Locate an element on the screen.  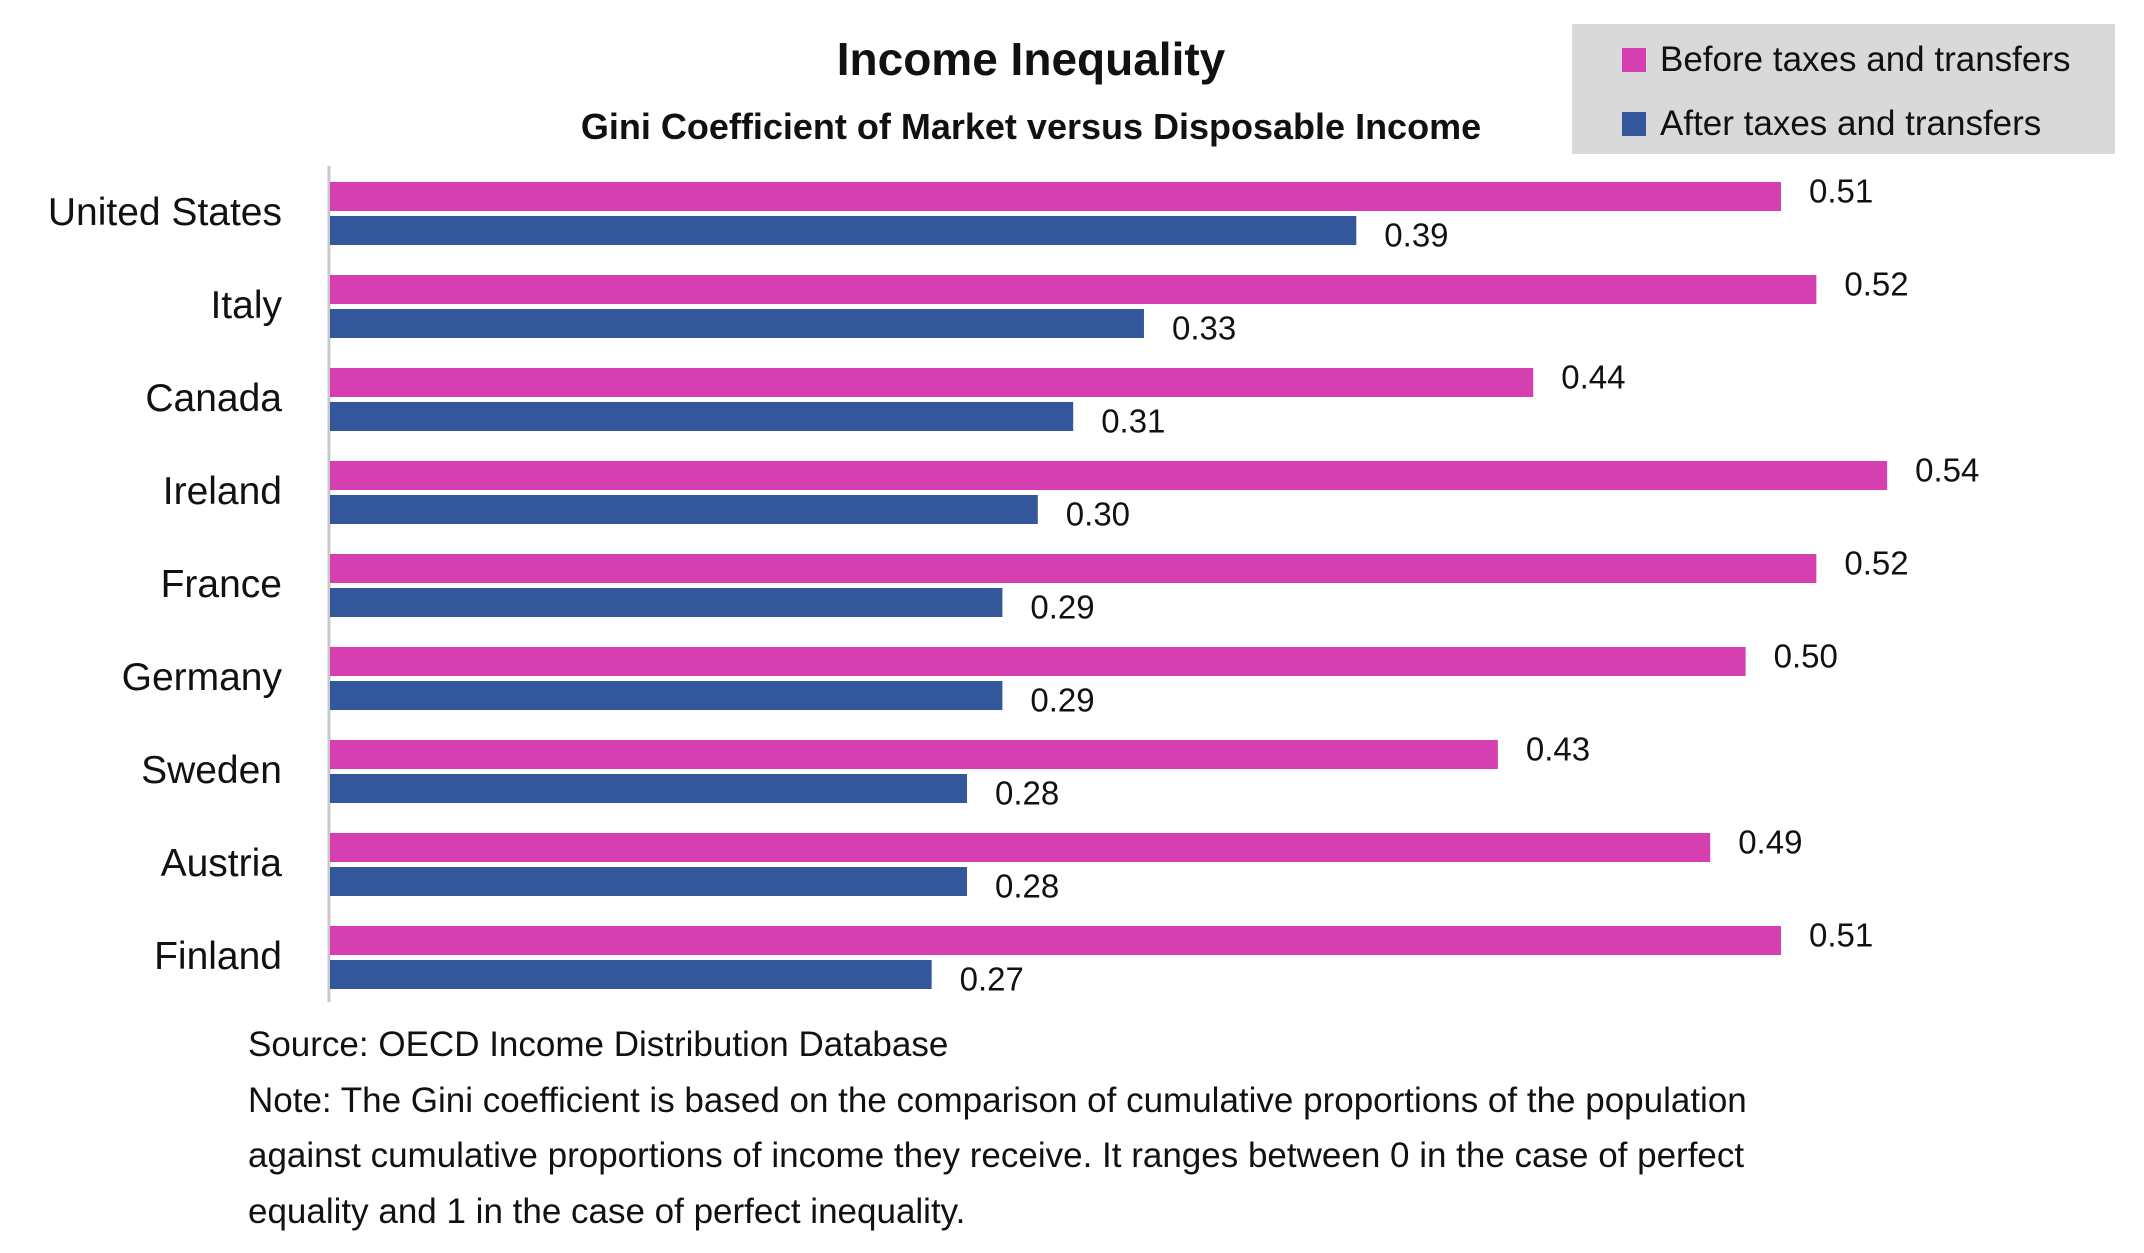
value-label: 0.43 is located at coordinates (1558, 749).